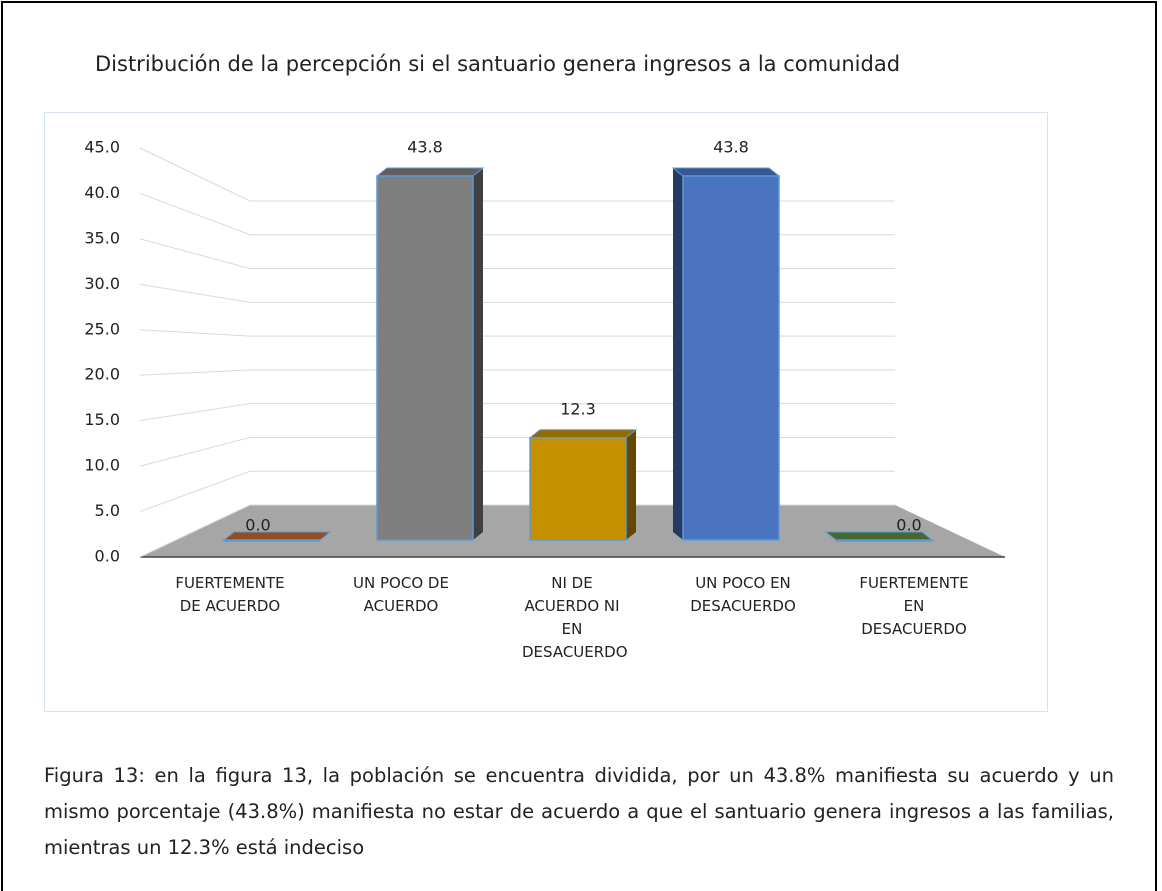 The image size is (1162, 891). I want to click on y-tick-label: 30.0, so click(102, 283).